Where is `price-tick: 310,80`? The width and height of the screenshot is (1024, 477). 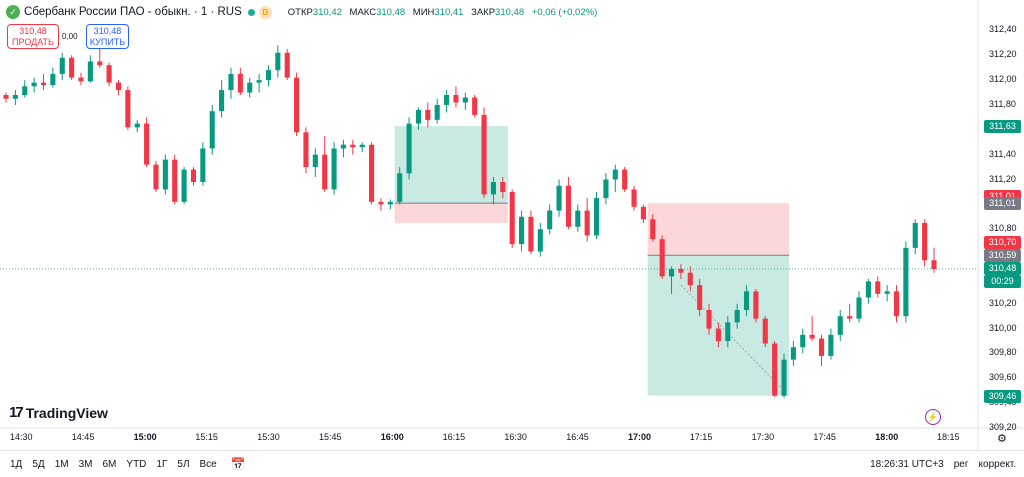
price-tick: 310,80 is located at coordinates (1003, 228).